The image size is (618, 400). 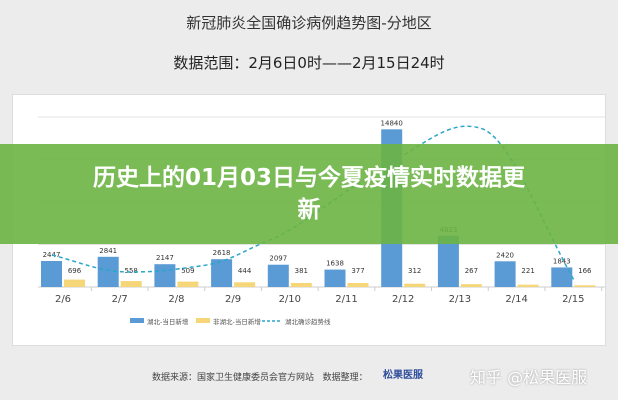 What do you see at coordinates (167, 321) in the screenshot?
I see `legend-label: 湖北-当日新增` at bounding box center [167, 321].